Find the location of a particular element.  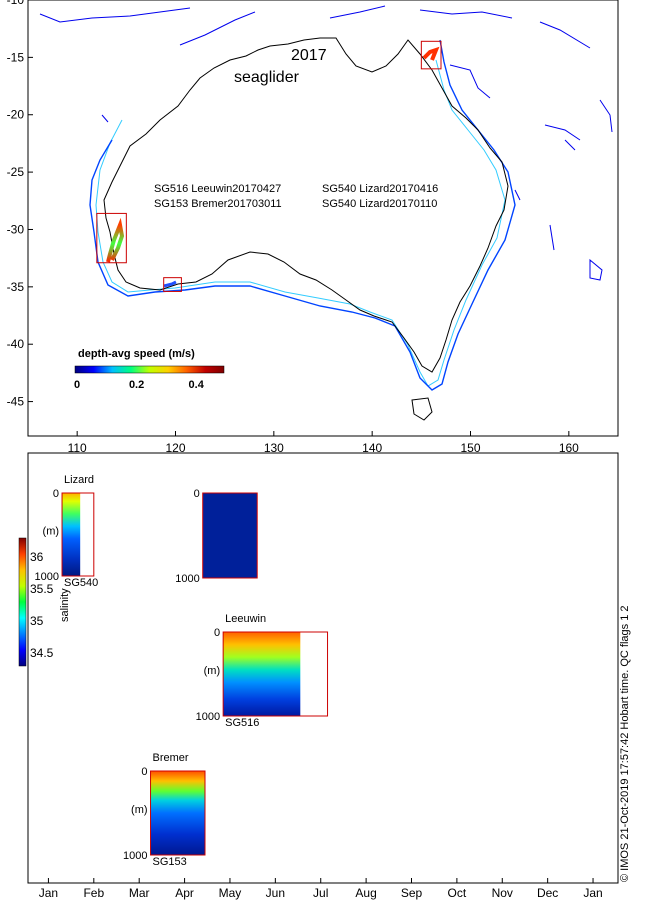

speed-colorbar-tick-label: 0.2 is located at coordinates (136, 385).